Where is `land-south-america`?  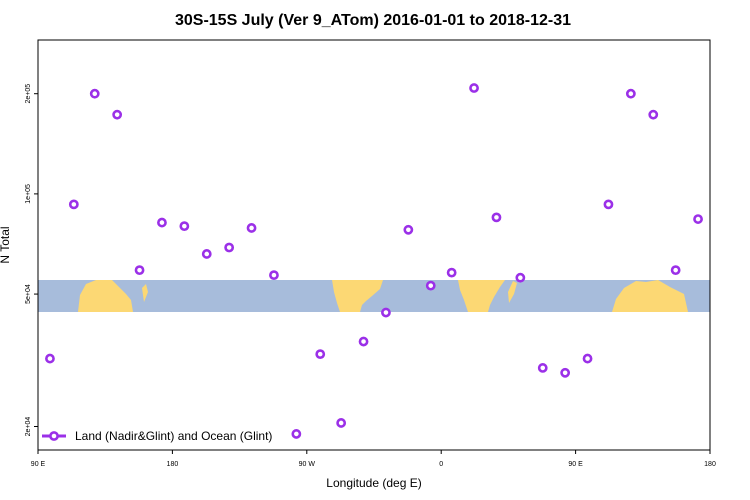 land-south-america is located at coordinates (357, 296).